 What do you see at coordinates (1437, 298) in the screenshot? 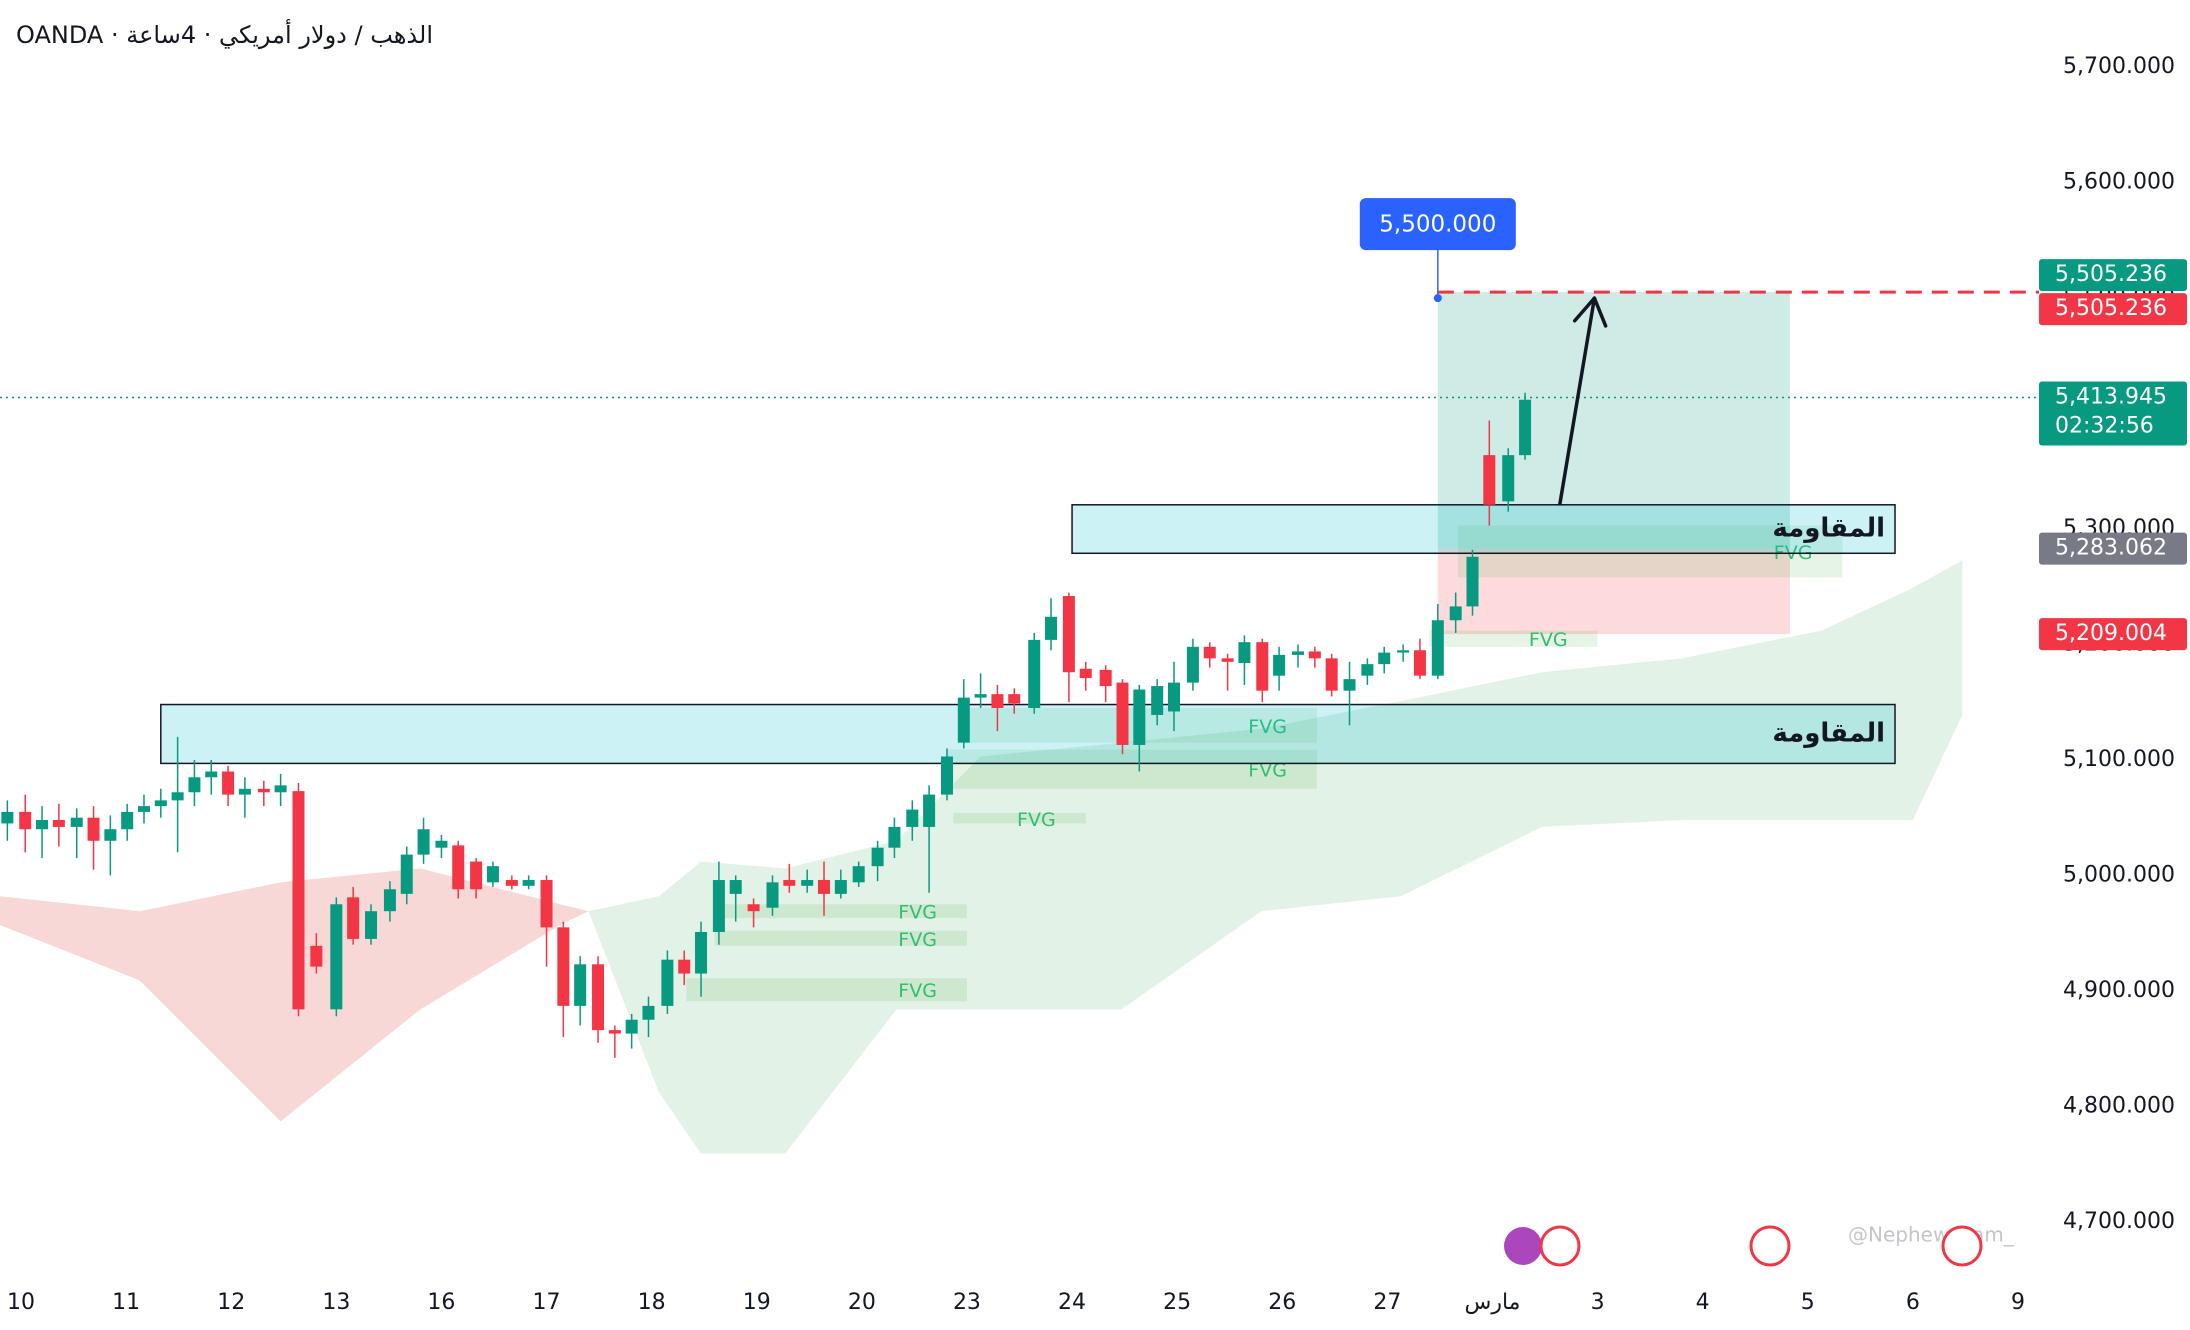
I see `target-dot` at bounding box center [1437, 298].